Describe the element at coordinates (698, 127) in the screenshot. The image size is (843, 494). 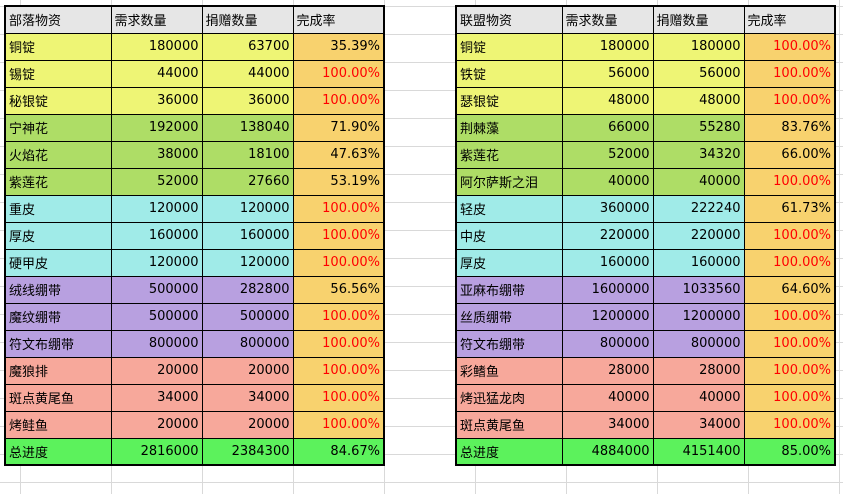
I see `donated-quantity-cell: 55280` at that location.